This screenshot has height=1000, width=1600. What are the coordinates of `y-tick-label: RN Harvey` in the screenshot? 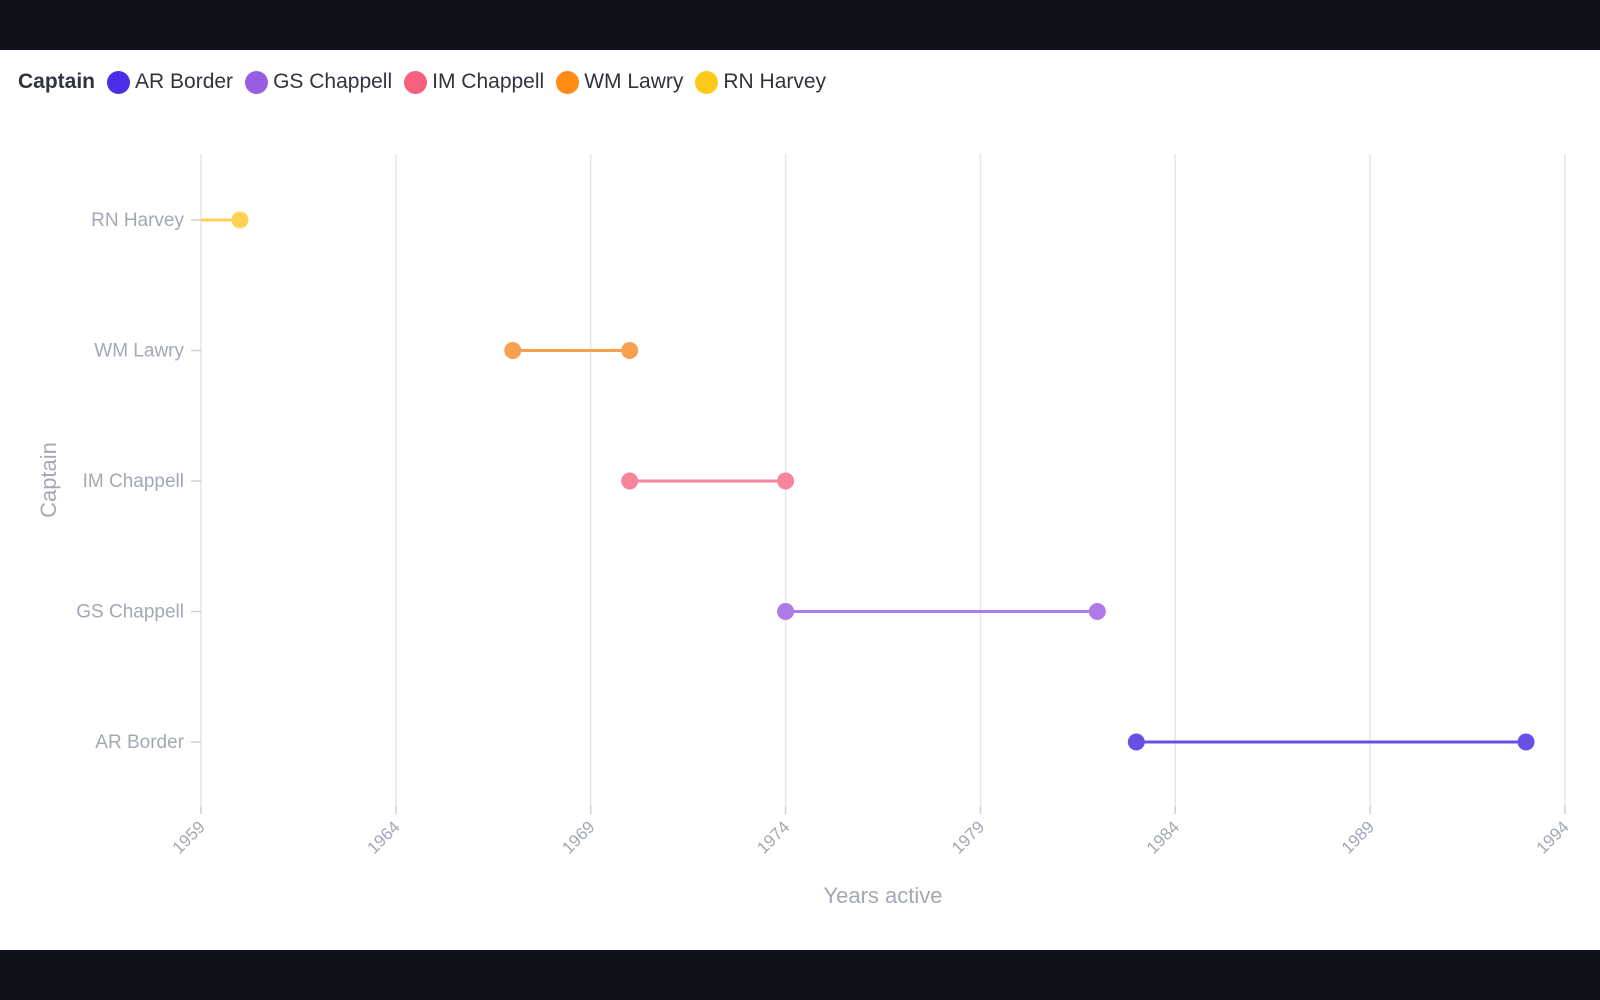 It's located at (137, 220).